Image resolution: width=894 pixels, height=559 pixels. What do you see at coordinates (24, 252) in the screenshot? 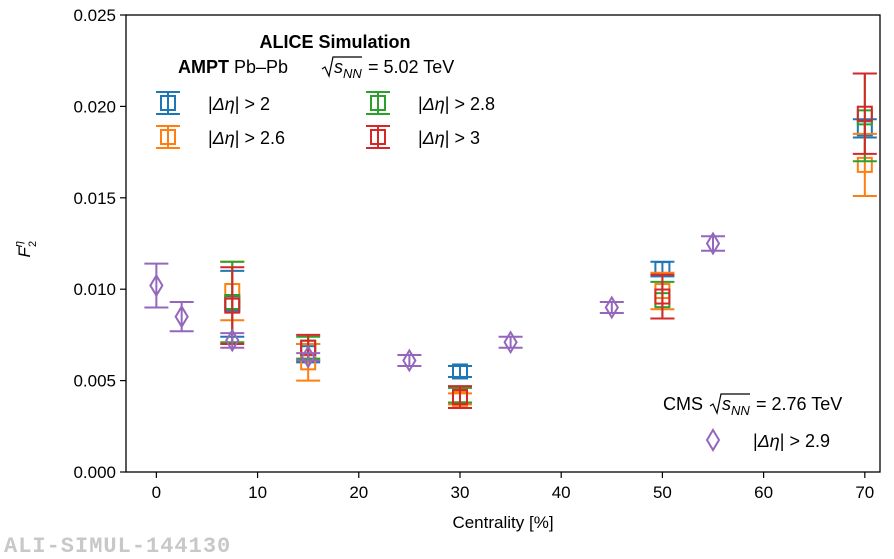
I see `y-axis-label-main: F` at bounding box center [24, 252].